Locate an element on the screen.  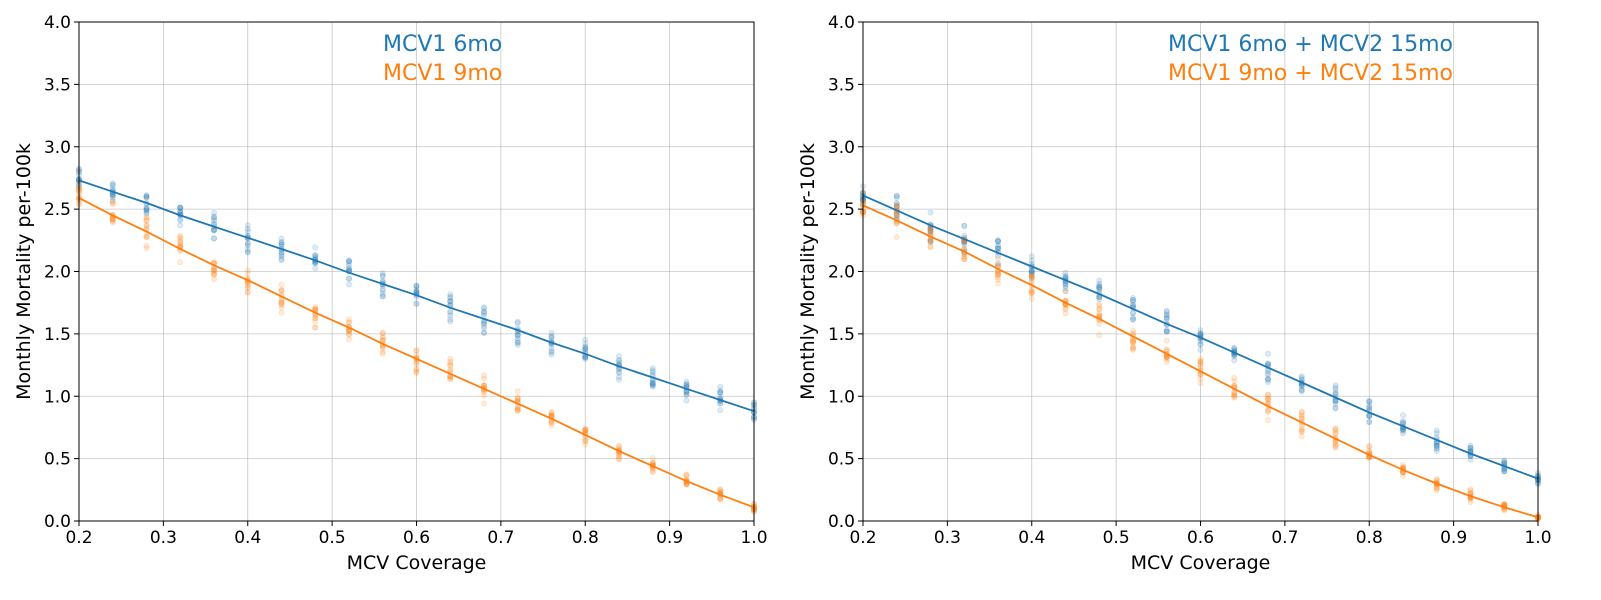
legend-entry-1: MCV1 6mo is located at coordinates (442, 44).